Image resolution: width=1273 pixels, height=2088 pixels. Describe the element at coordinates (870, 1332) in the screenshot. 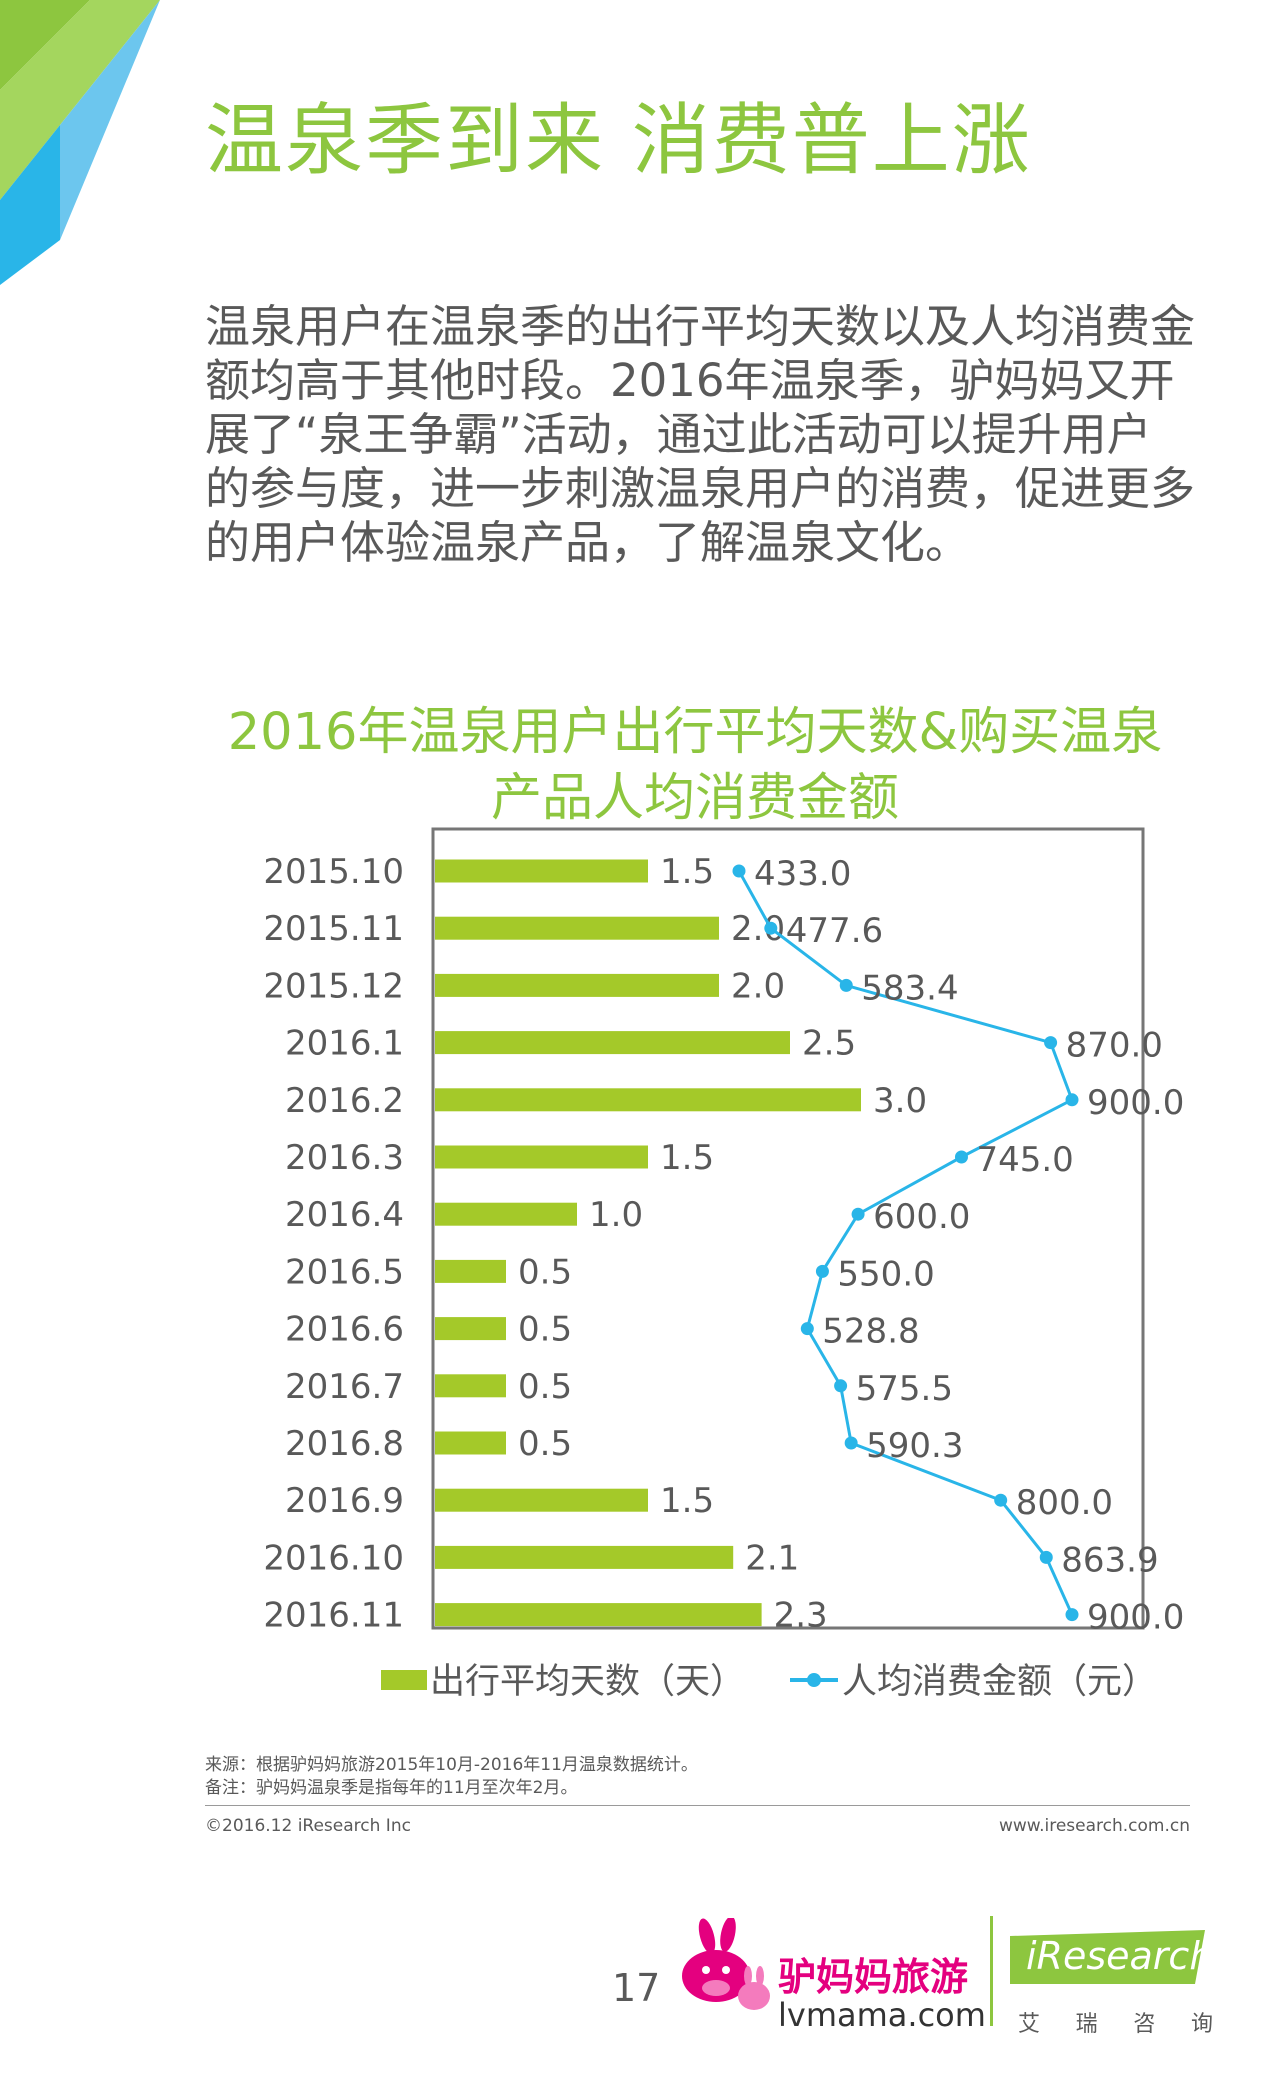

I see `line-value-label: 528.8` at that location.